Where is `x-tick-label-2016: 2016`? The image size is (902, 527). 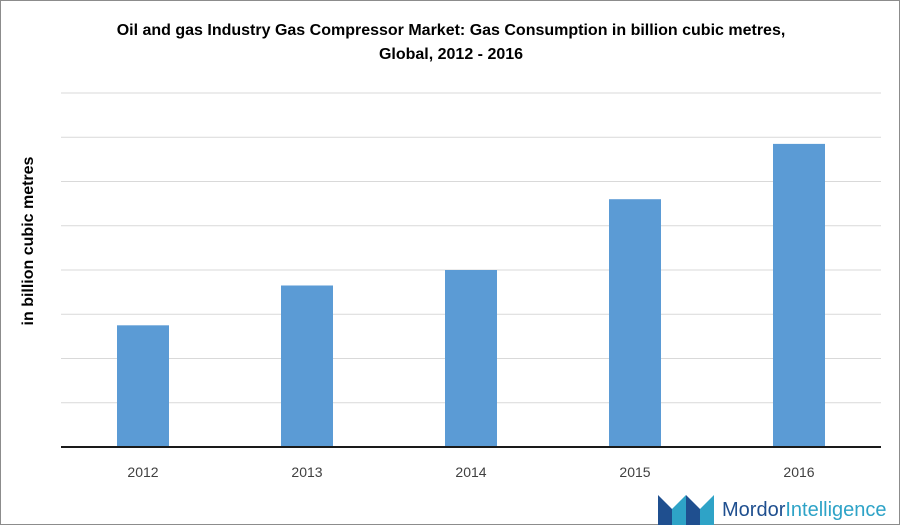
x-tick-label-2016: 2016 is located at coordinates (798, 472).